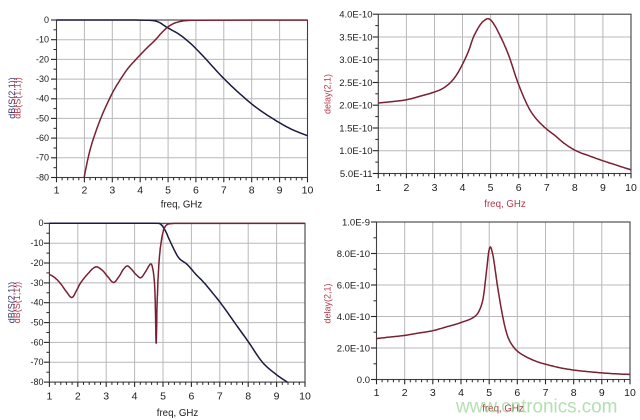 The height and width of the screenshot is (420, 640). Describe the element at coordinates (536, 407) in the screenshot. I see `svg-text: www.cntronics.com` at that location.